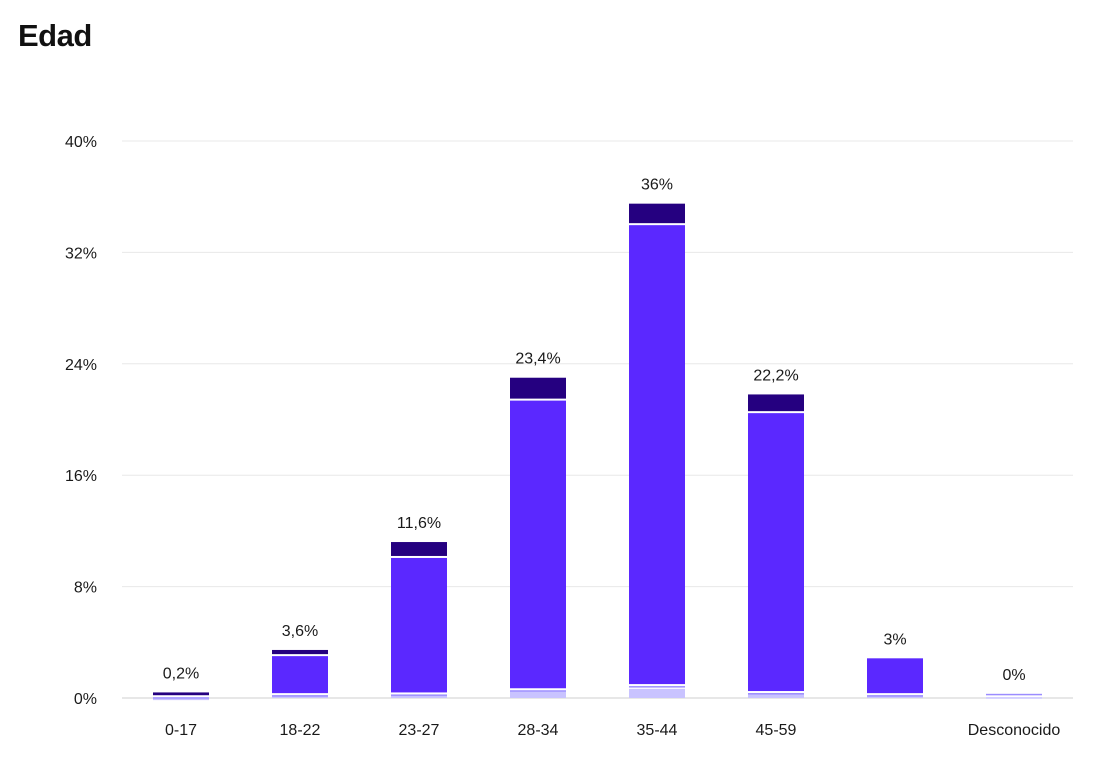 This screenshot has height=757, width=1095. What do you see at coordinates (657, 730) in the screenshot?
I see `x-tick-label: 35-44` at bounding box center [657, 730].